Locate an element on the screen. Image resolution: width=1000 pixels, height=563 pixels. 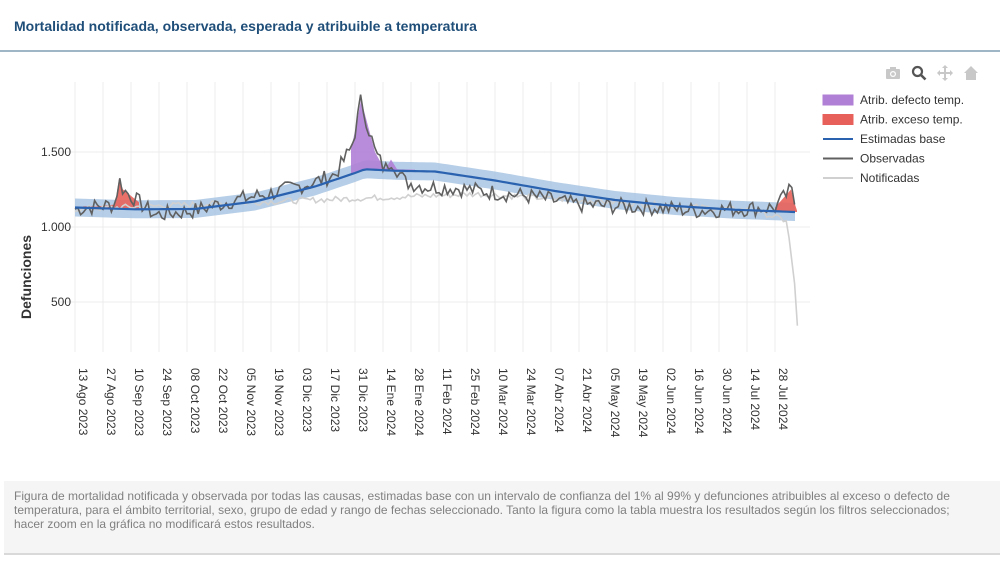
x-tick-label: 22 Oct 2023 is located at coordinates (223, 401).